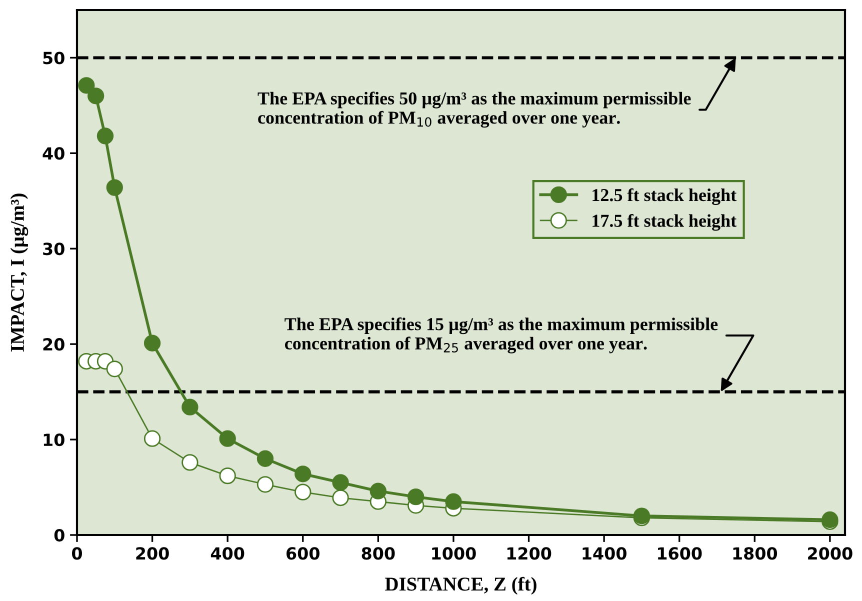  What do you see at coordinates (830, 553) in the screenshot?
I see `x-tick-label: 2000` at bounding box center [830, 553].